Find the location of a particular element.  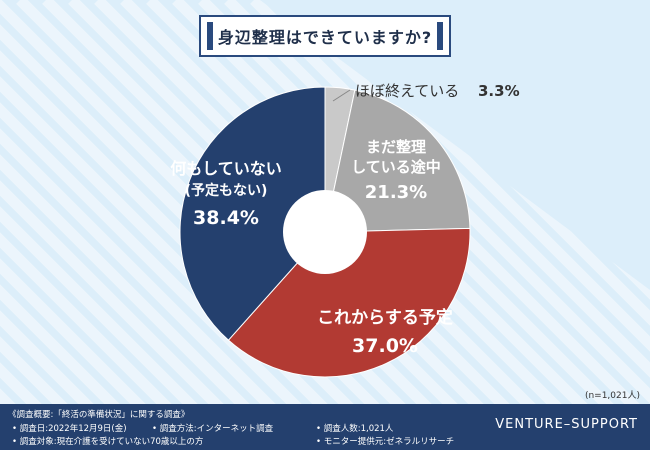

label-mada-seiri-line2: している途中 is located at coordinates (396, 167).